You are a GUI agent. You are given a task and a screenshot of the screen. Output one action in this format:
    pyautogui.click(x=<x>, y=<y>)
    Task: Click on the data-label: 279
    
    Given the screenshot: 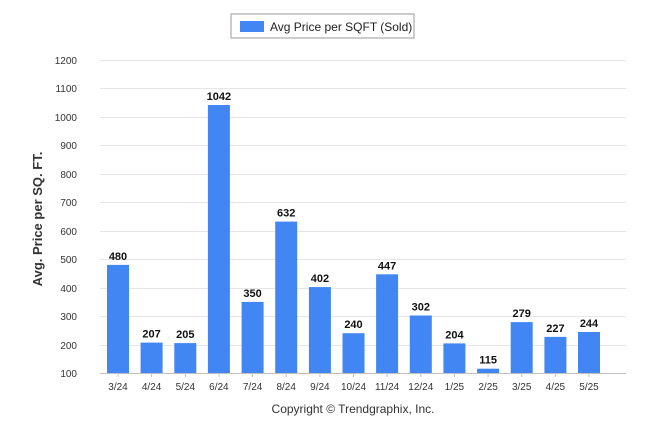 What is the action you would take?
    pyautogui.click(x=522, y=314)
    